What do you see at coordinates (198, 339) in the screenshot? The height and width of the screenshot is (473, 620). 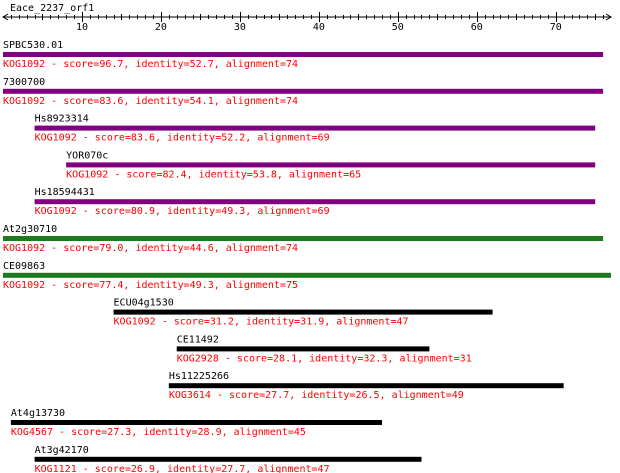 I see `hit-name: CE11492` at bounding box center [198, 339].